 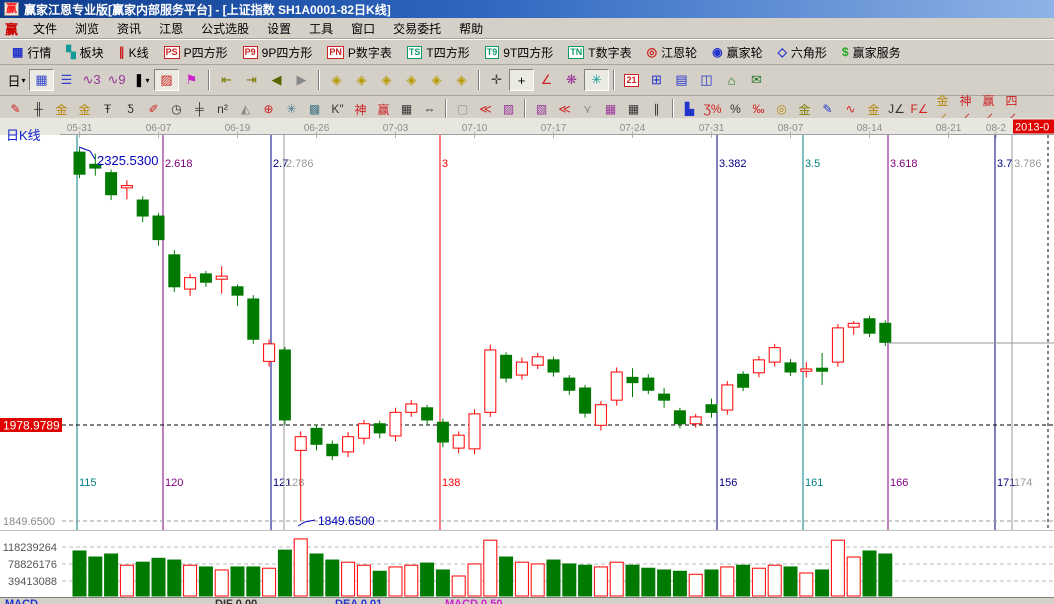 I want to click on fit-all-icon: ◈, so click(x=461, y=80).